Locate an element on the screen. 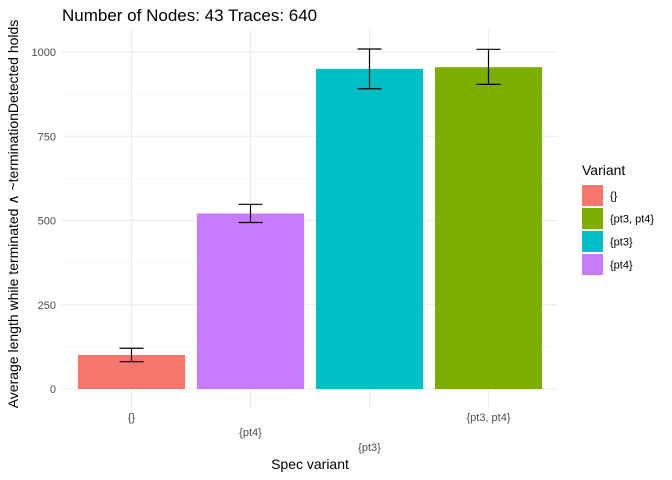  y-tick-label: 500 is located at coordinates (47, 222).